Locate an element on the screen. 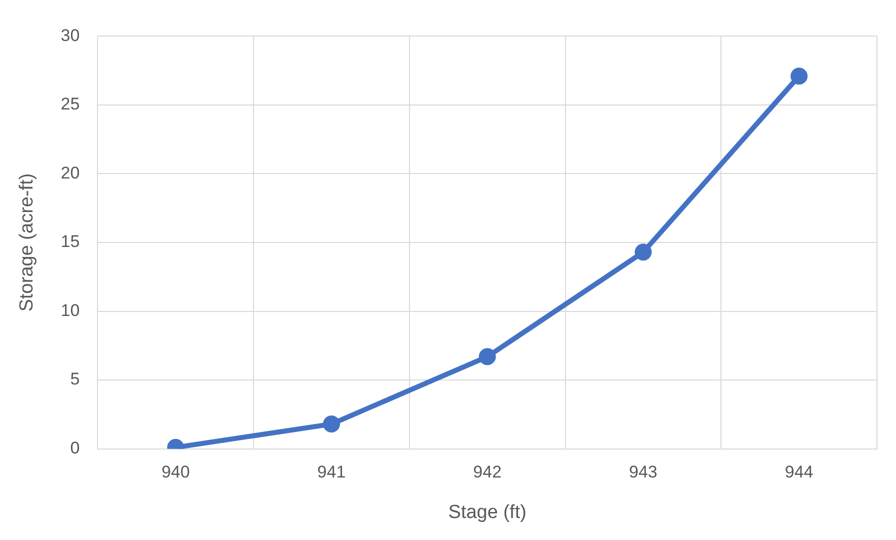 This screenshot has width=896, height=540. x-tick-label: 943 is located at coordinates (643, 472).